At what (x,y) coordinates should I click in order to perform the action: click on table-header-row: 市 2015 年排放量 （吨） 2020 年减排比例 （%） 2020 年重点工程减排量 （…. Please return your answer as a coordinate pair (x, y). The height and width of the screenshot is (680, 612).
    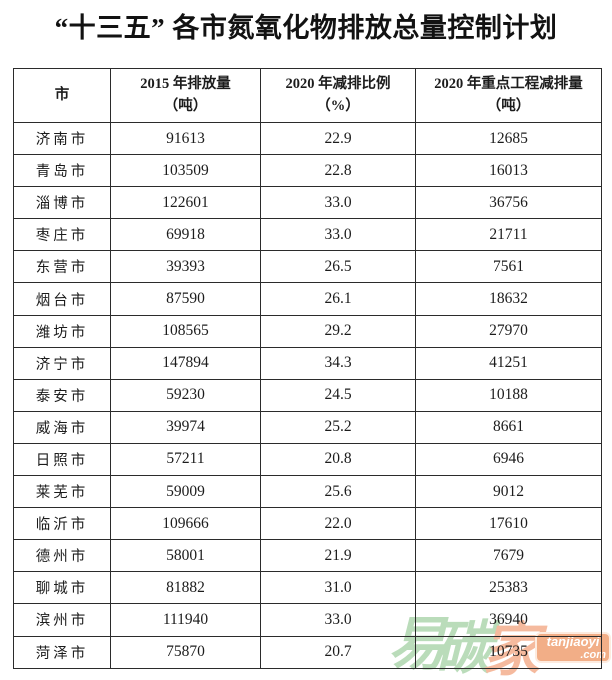
    Looking at the image, I should click on (307, 95).